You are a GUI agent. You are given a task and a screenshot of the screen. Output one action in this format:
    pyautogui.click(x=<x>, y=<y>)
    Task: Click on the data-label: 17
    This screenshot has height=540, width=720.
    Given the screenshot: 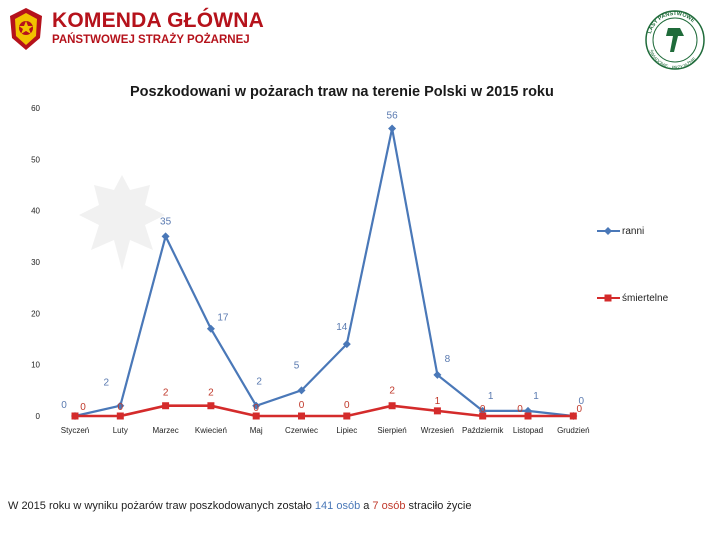 What is the action you would take?
    pyautogui.click(x=223, y=318)
    